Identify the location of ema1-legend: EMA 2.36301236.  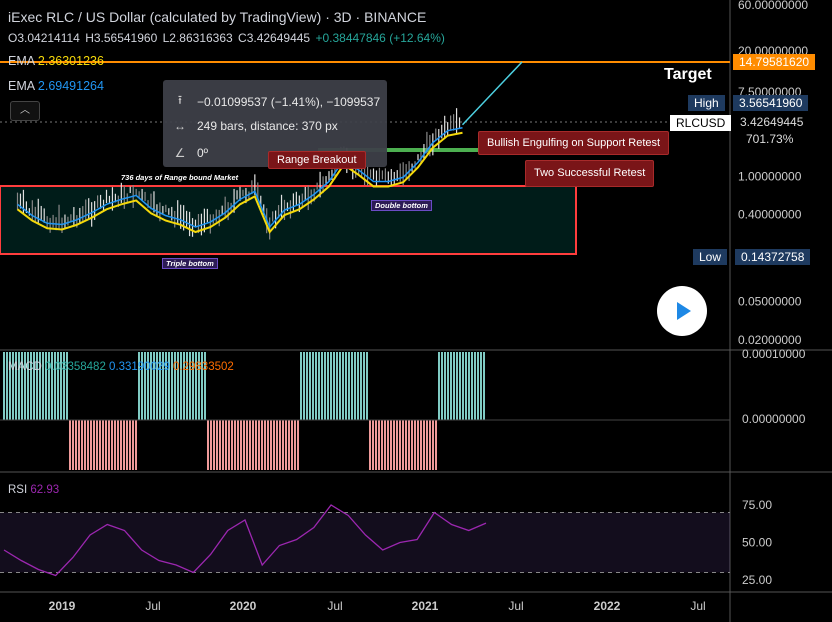
(56, 61).